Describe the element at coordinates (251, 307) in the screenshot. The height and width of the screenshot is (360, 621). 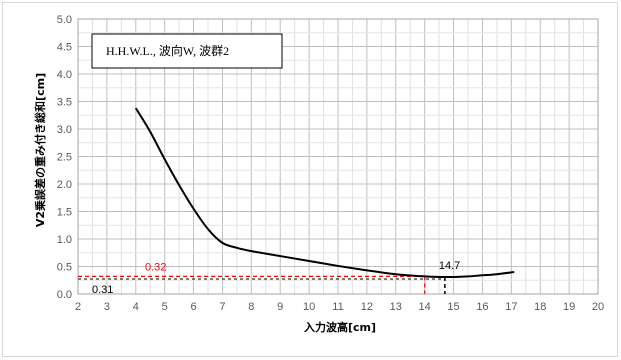
I see `x-tick-label: 8` at that location.